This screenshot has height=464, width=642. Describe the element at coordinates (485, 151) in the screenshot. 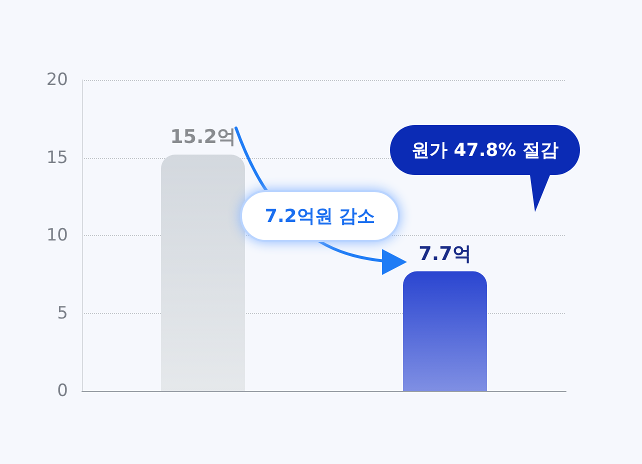

I see `annotation: 원가 47.8% 절감` at that location.